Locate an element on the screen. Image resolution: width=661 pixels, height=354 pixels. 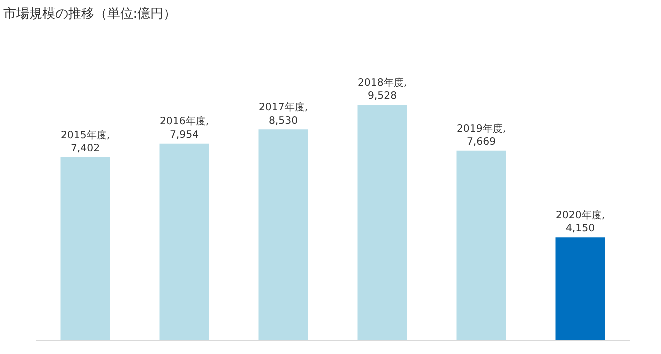
data-label: 2019年度, 7,669 is located at coordinates (481, 135).